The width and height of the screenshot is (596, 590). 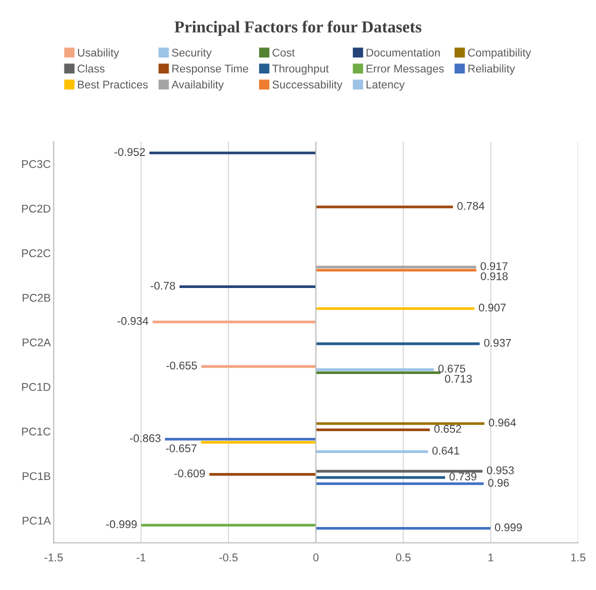 What do you see at coordinates (36, 298) in the screenshot?
I see `y-tick-label: PC2B` at bounding box center [36, 298].